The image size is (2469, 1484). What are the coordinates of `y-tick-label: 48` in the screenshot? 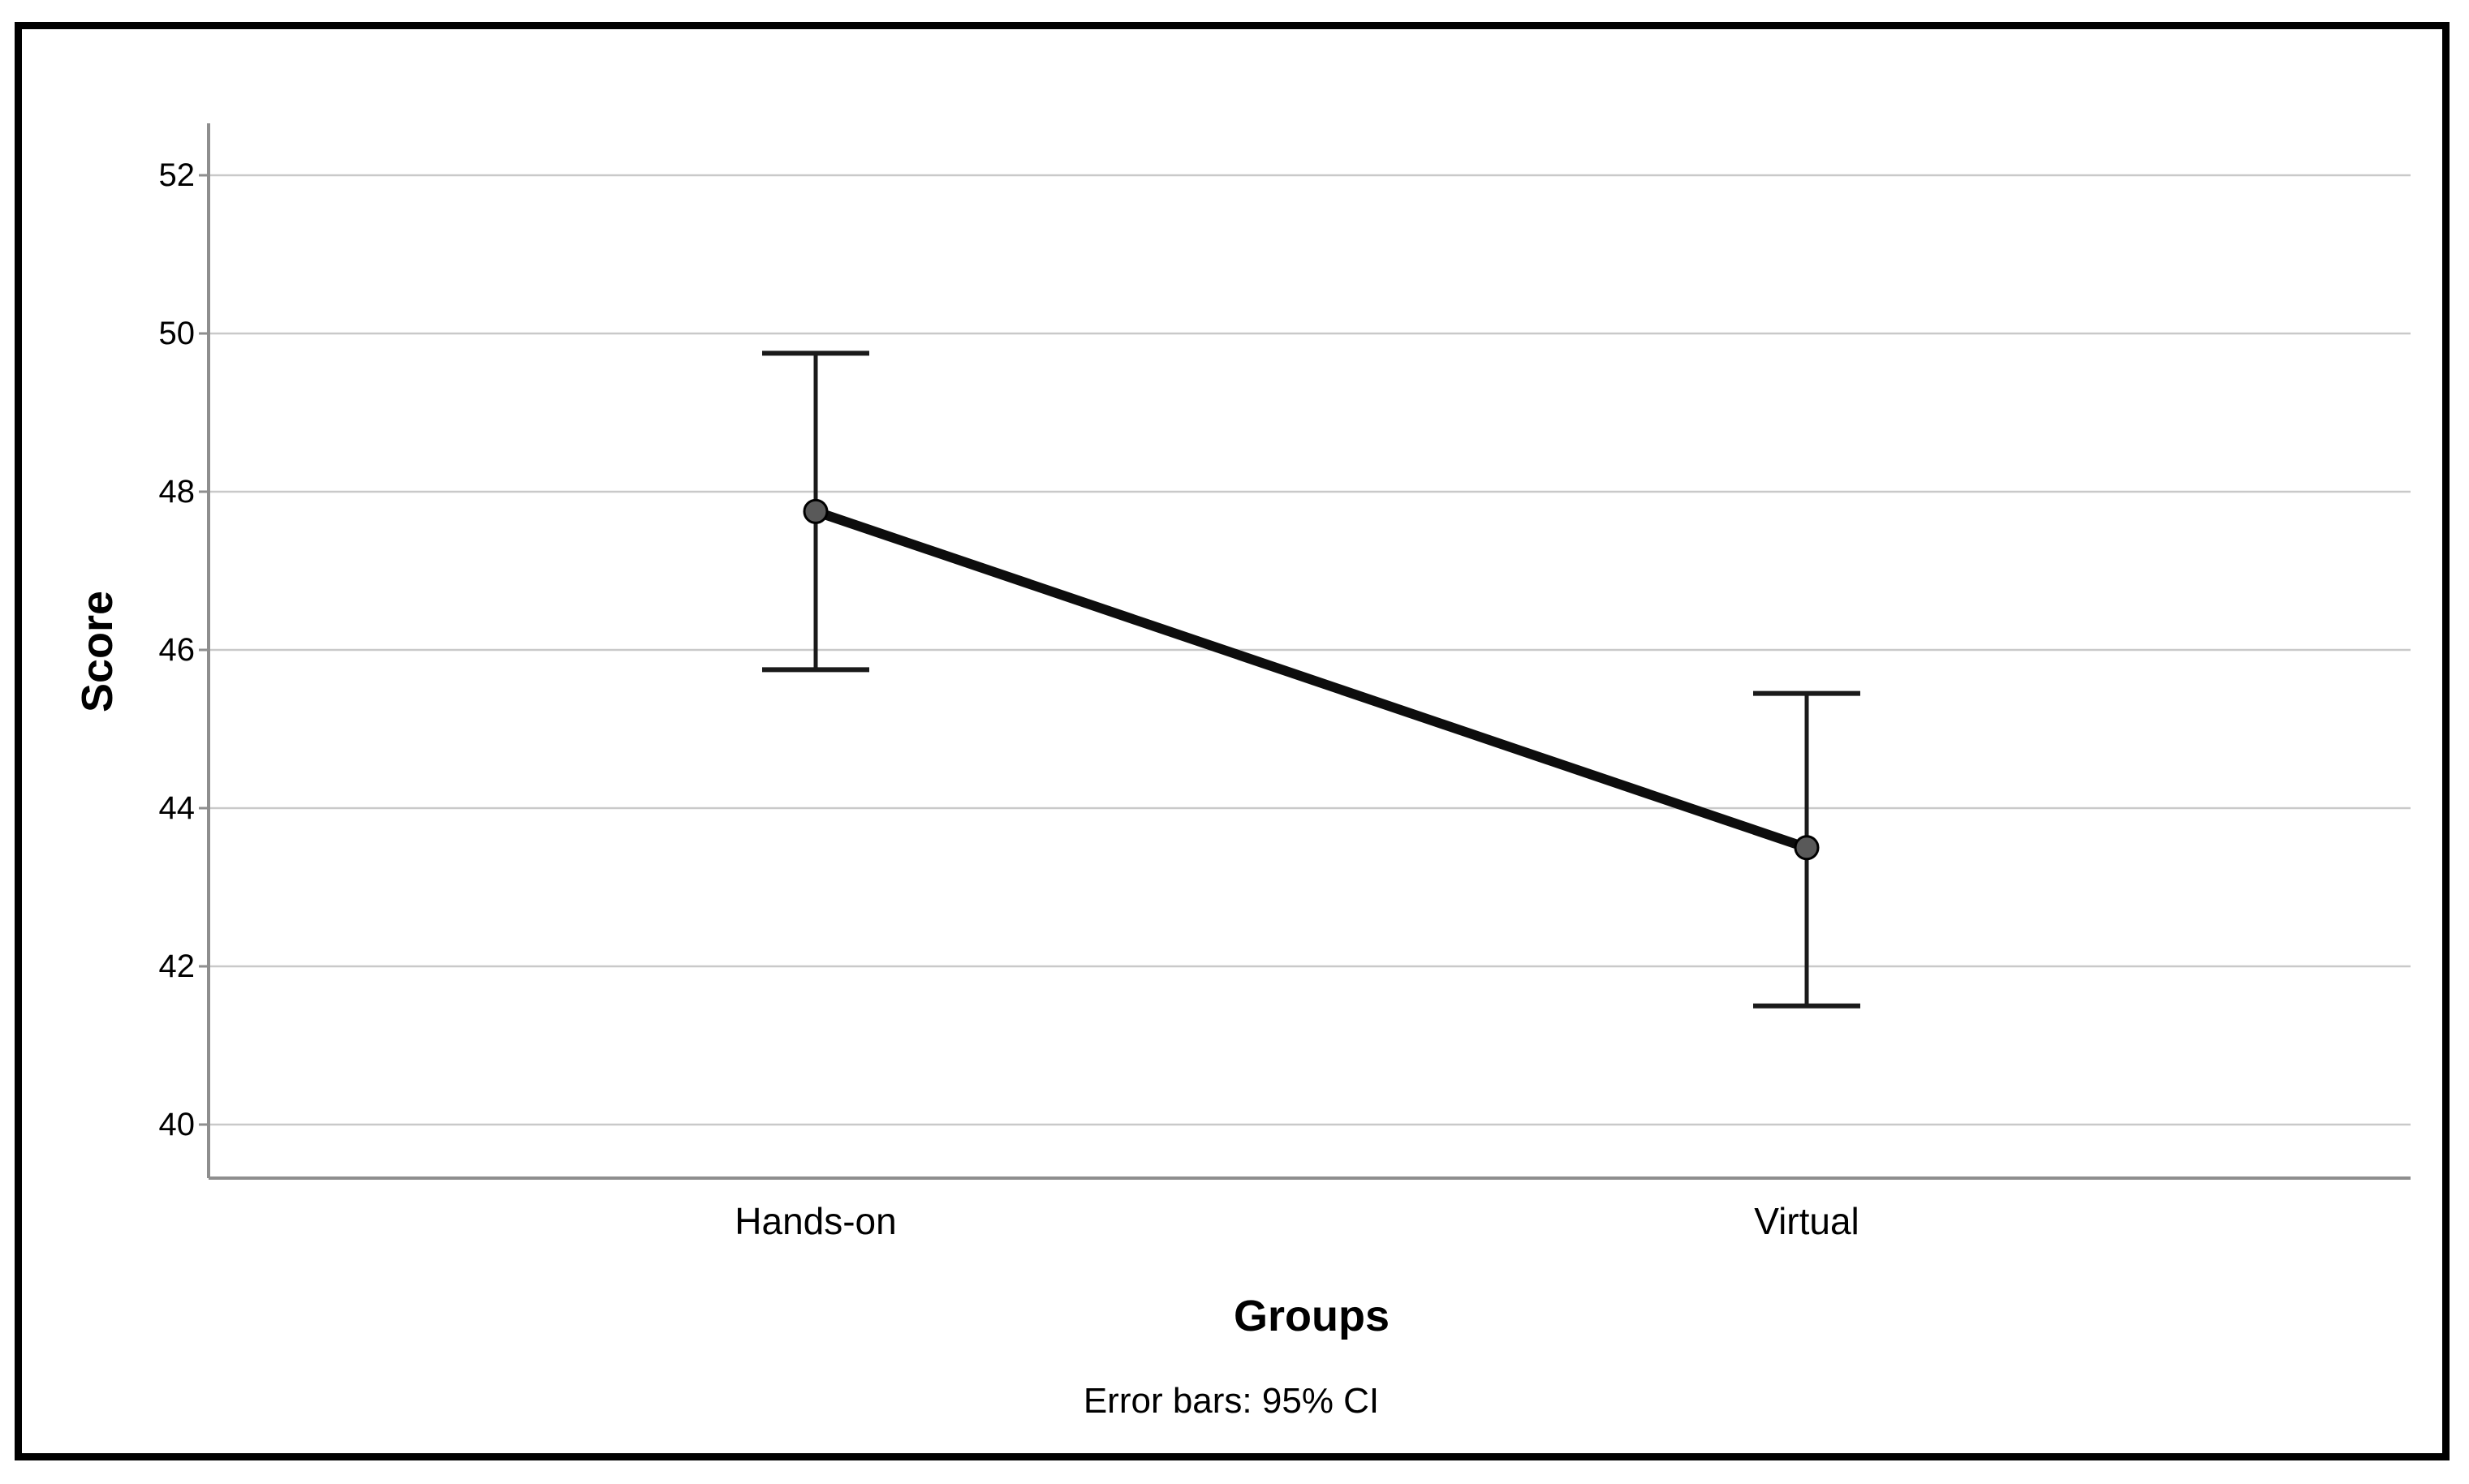 It's located at (178, 492).